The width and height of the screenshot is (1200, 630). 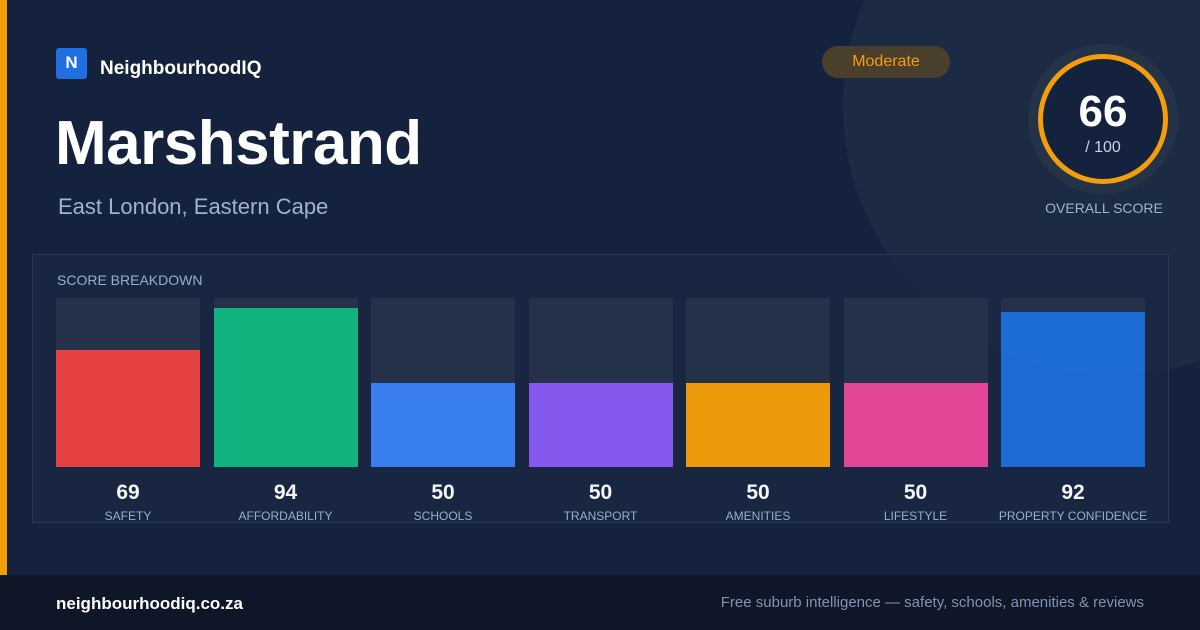 What do you see at coordinates (1103, 111) in the screenshot?
I see `overall-score-value: 66` at bounding box center [1103, 111].